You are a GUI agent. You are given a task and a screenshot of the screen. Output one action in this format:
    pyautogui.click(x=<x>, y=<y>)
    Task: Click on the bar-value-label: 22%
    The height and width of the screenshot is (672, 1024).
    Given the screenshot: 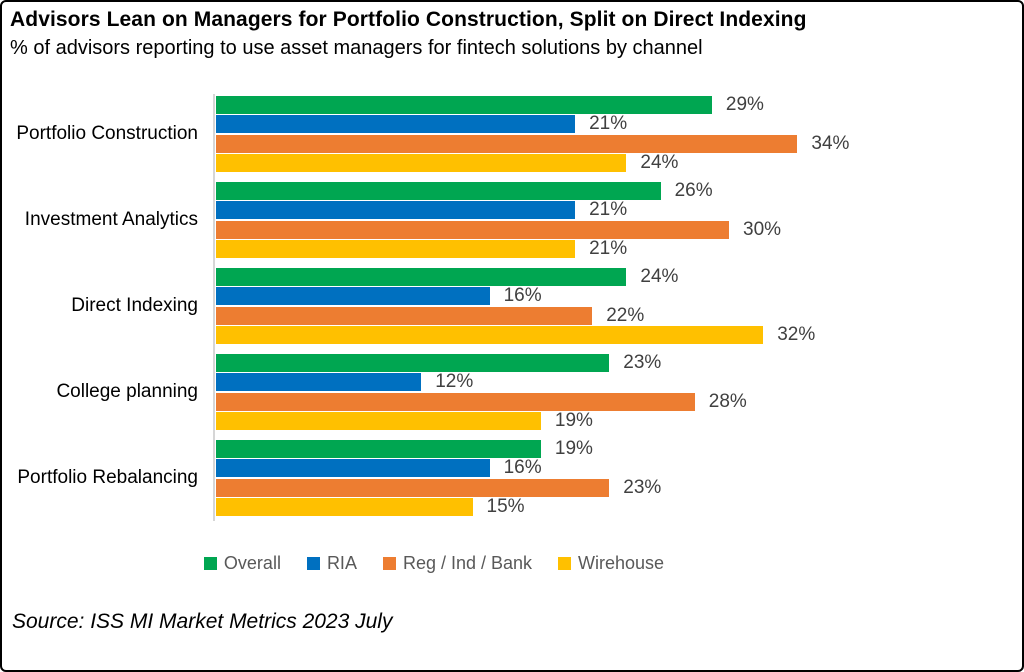 What is the action you would take?
    pyautogui.click(x=625, y=315)
    